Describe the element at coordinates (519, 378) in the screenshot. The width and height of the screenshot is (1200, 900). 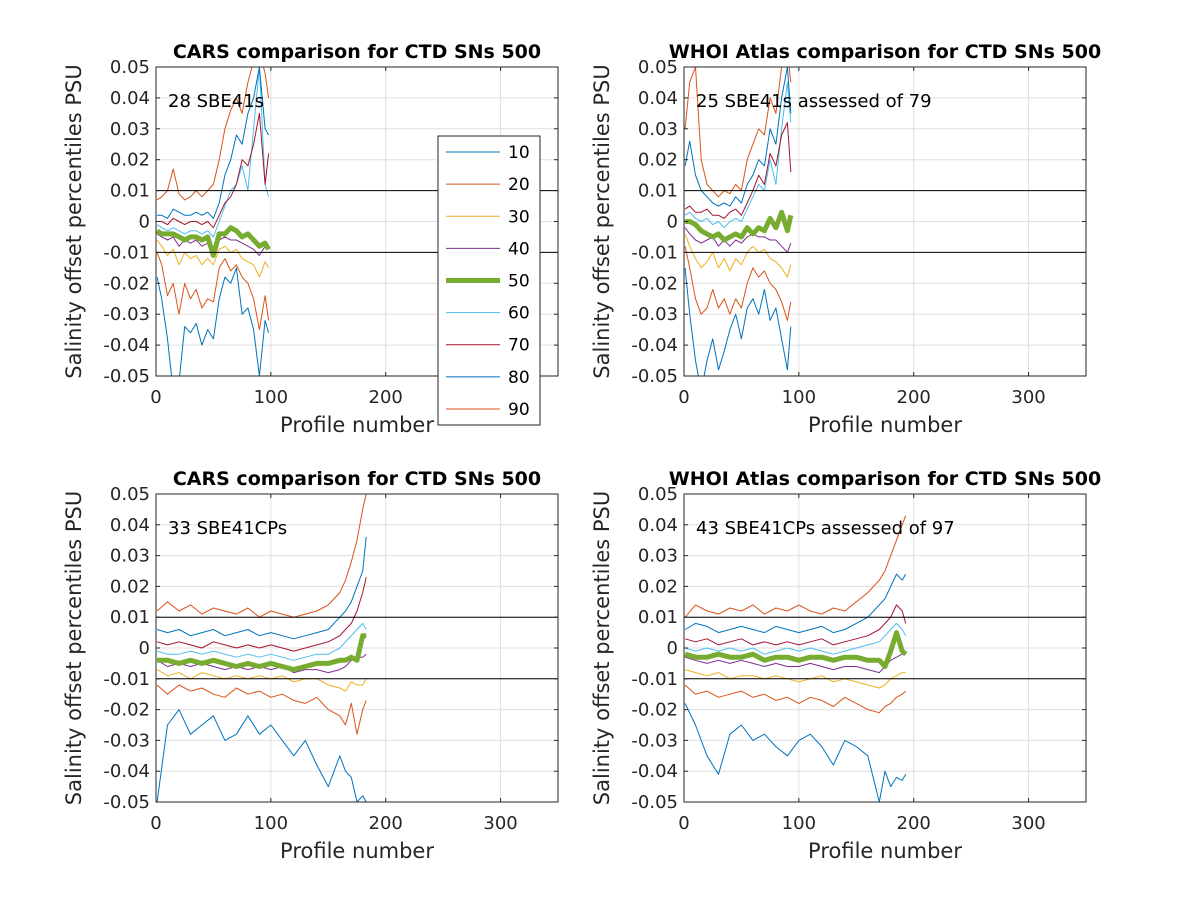
I see `legend-label: 80` at that location.